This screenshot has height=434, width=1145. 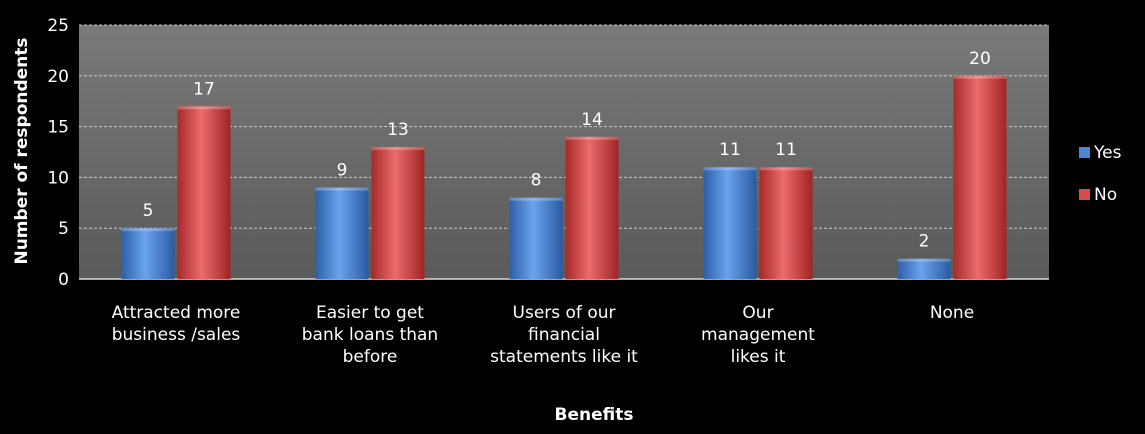 I want to click on y-tick-label: 20, so click(x=58, y=77).